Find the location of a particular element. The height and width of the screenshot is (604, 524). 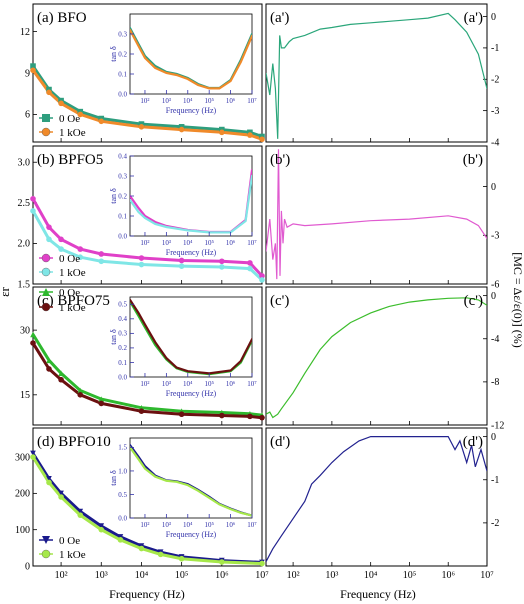

panel-a-inset-series-group is located at coordinates (191, 58).